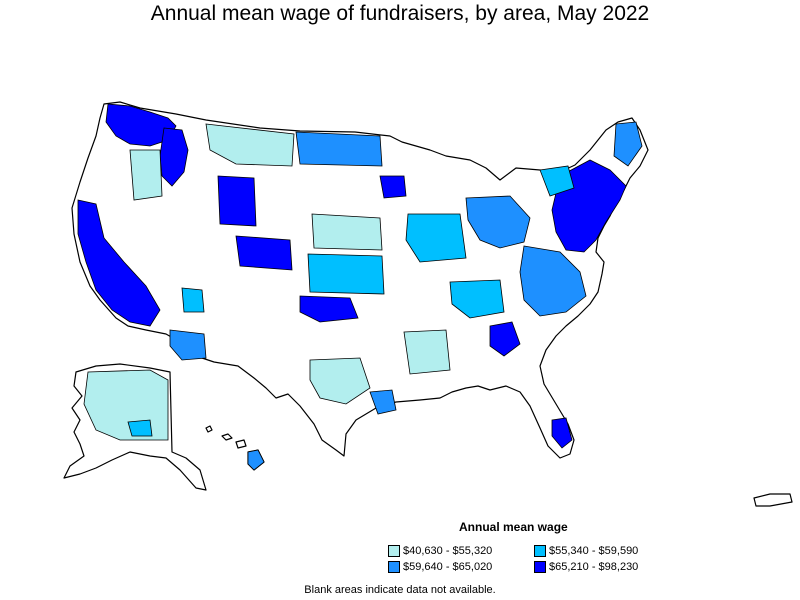  What do you see at coordinates (126, 405) in the screenshot?
I see `region-alaska` at bounding box center [126, 405].